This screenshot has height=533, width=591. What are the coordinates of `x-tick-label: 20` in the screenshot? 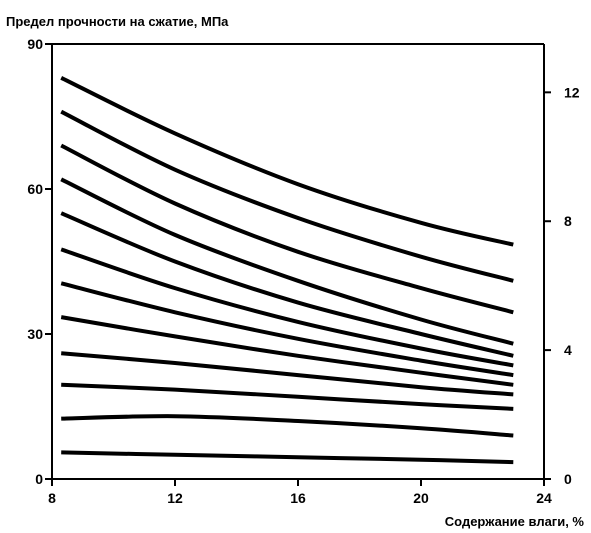 It's located at (421, 498).